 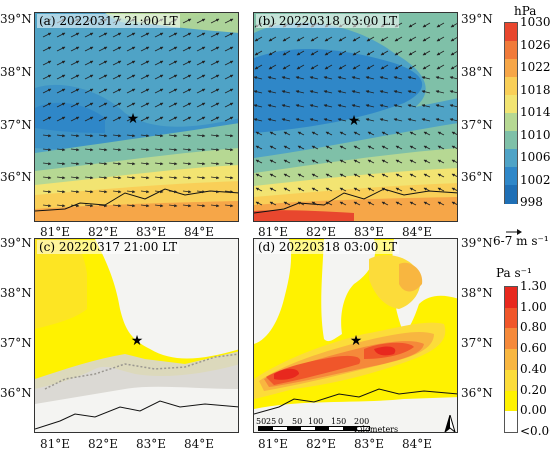 I want to click on lon-tick: 84°E, so click(x=417, y=444).